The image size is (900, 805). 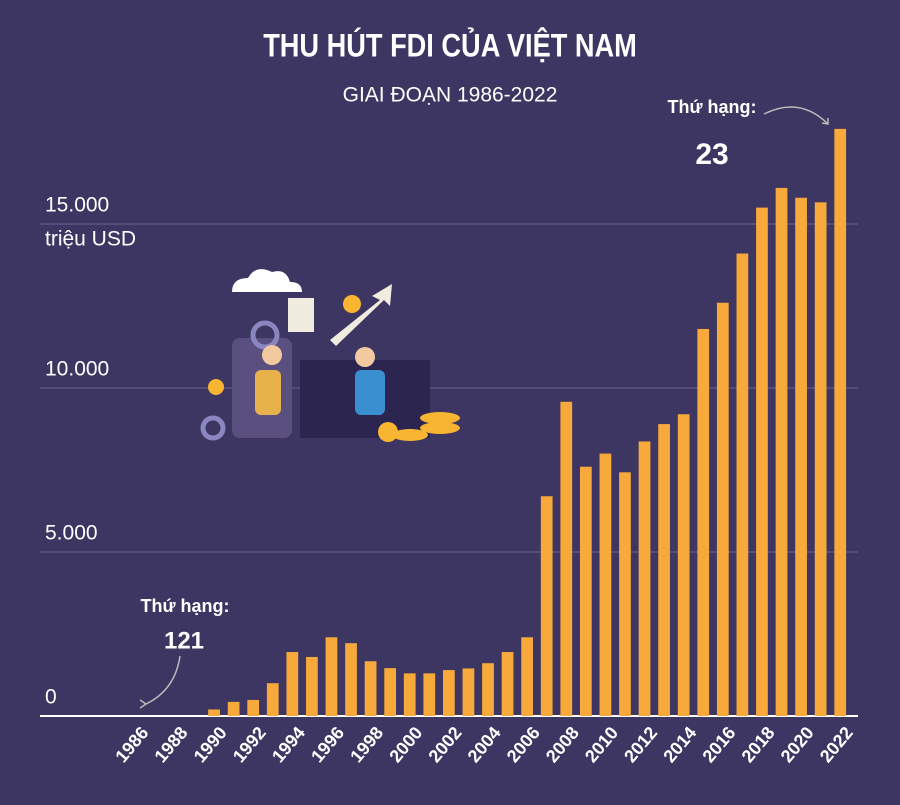 What do you see at coordinates (184, 640) in the screenshot?
I see `annotation-value: 121` at bounding box center [184, 640].